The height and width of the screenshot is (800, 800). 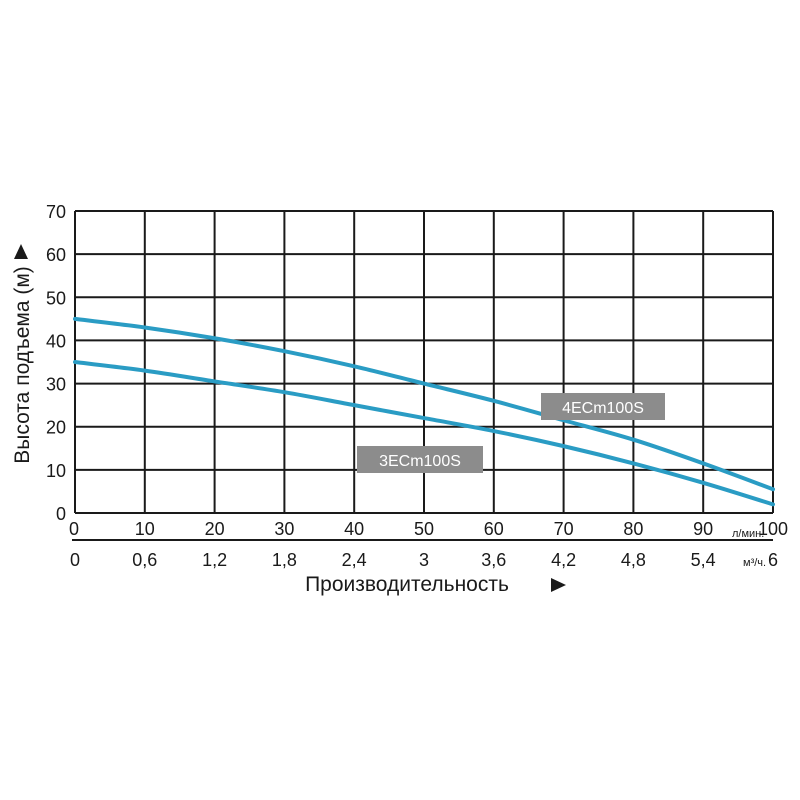 What do you see at coordinates (284, 560) in the screenshot?
I see `x-tick-label-secondary: 1,8` at bounding box center [284, 560].